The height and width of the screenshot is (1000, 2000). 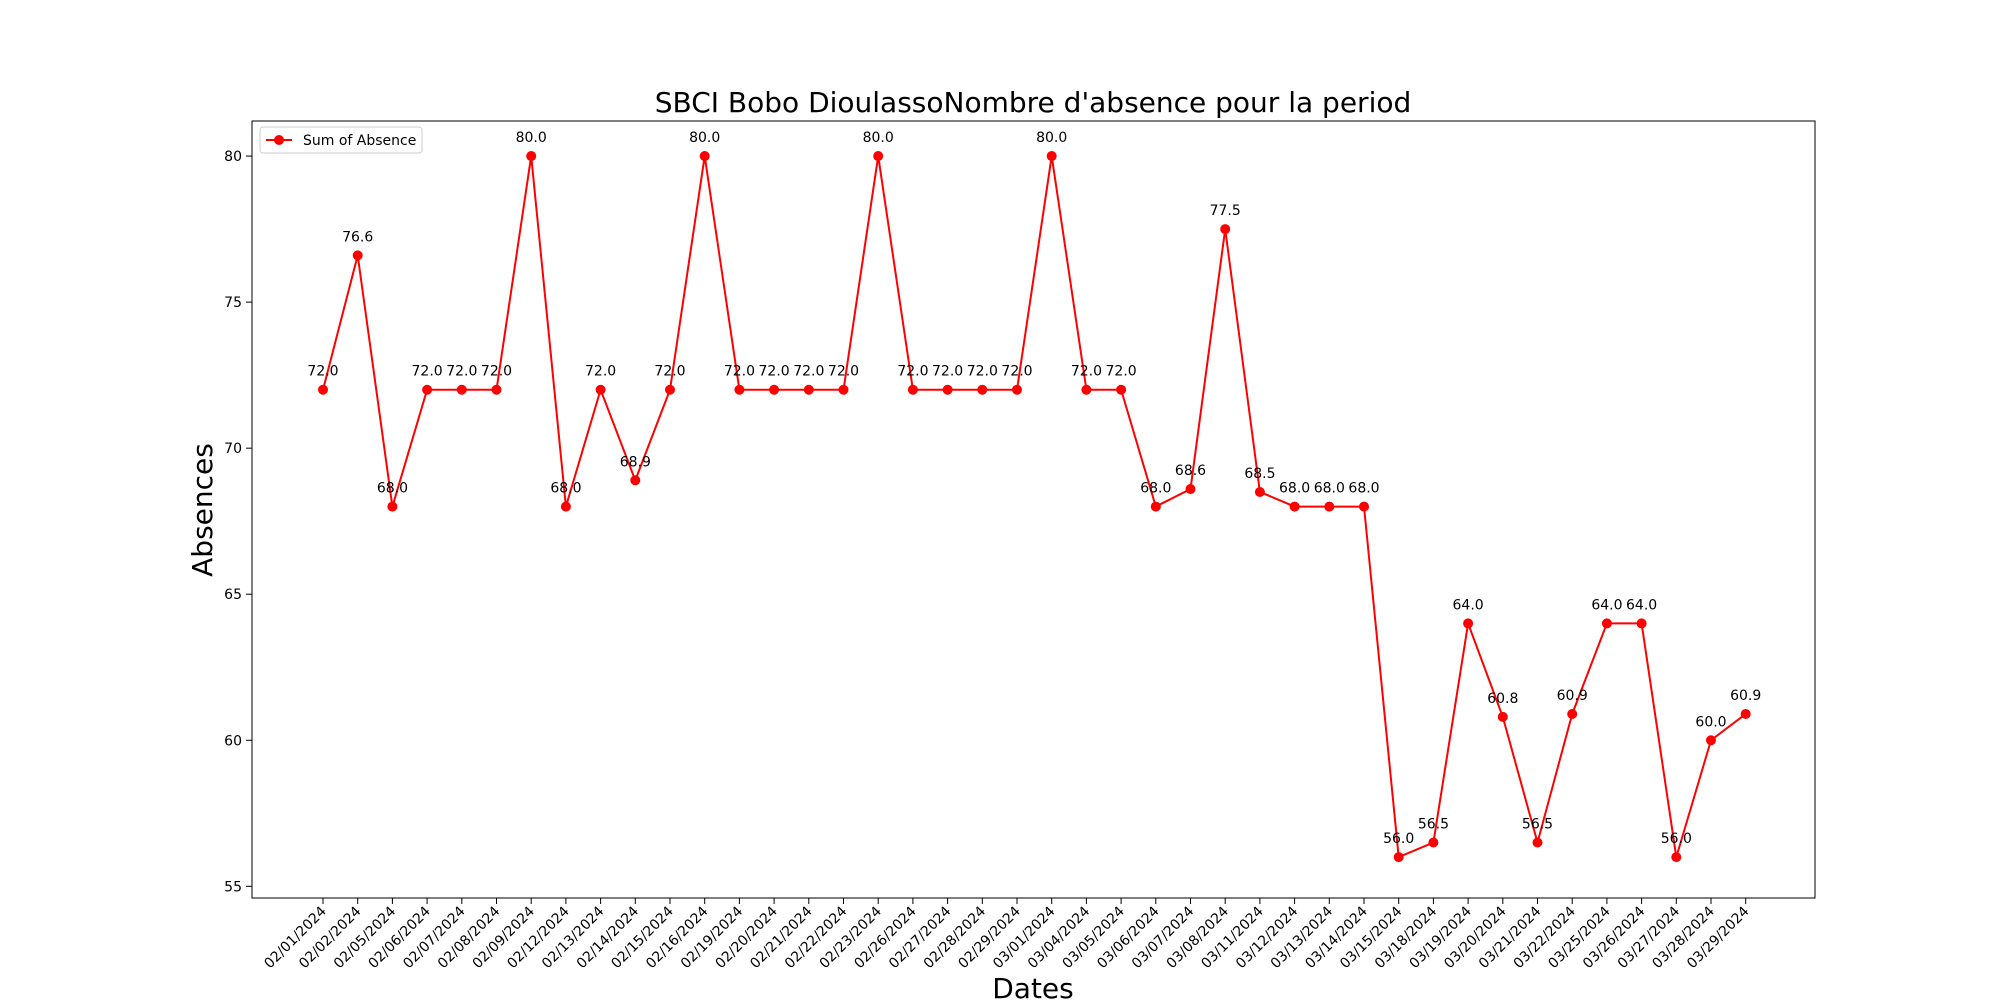 What do you see at coordinates (359, 141) in the screenshot?
I see `legend-label: Sum of Absence` at bounding box center [359, 141].